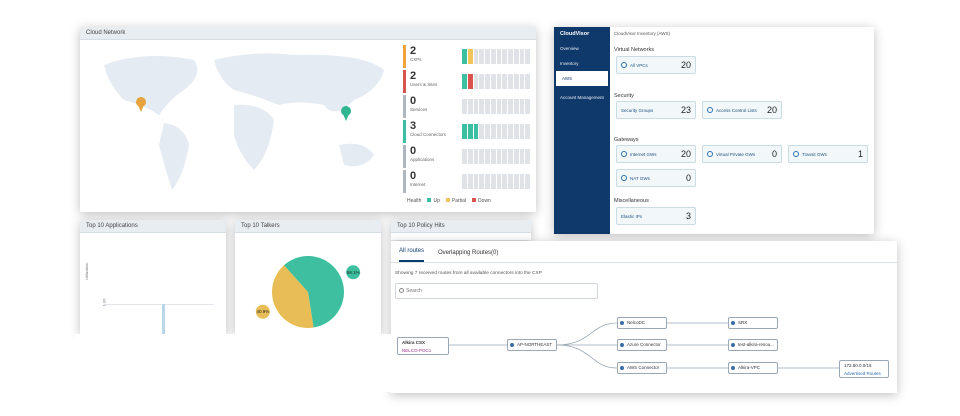  I want to click on stat-5: 0 Internet, so click(467, 181).